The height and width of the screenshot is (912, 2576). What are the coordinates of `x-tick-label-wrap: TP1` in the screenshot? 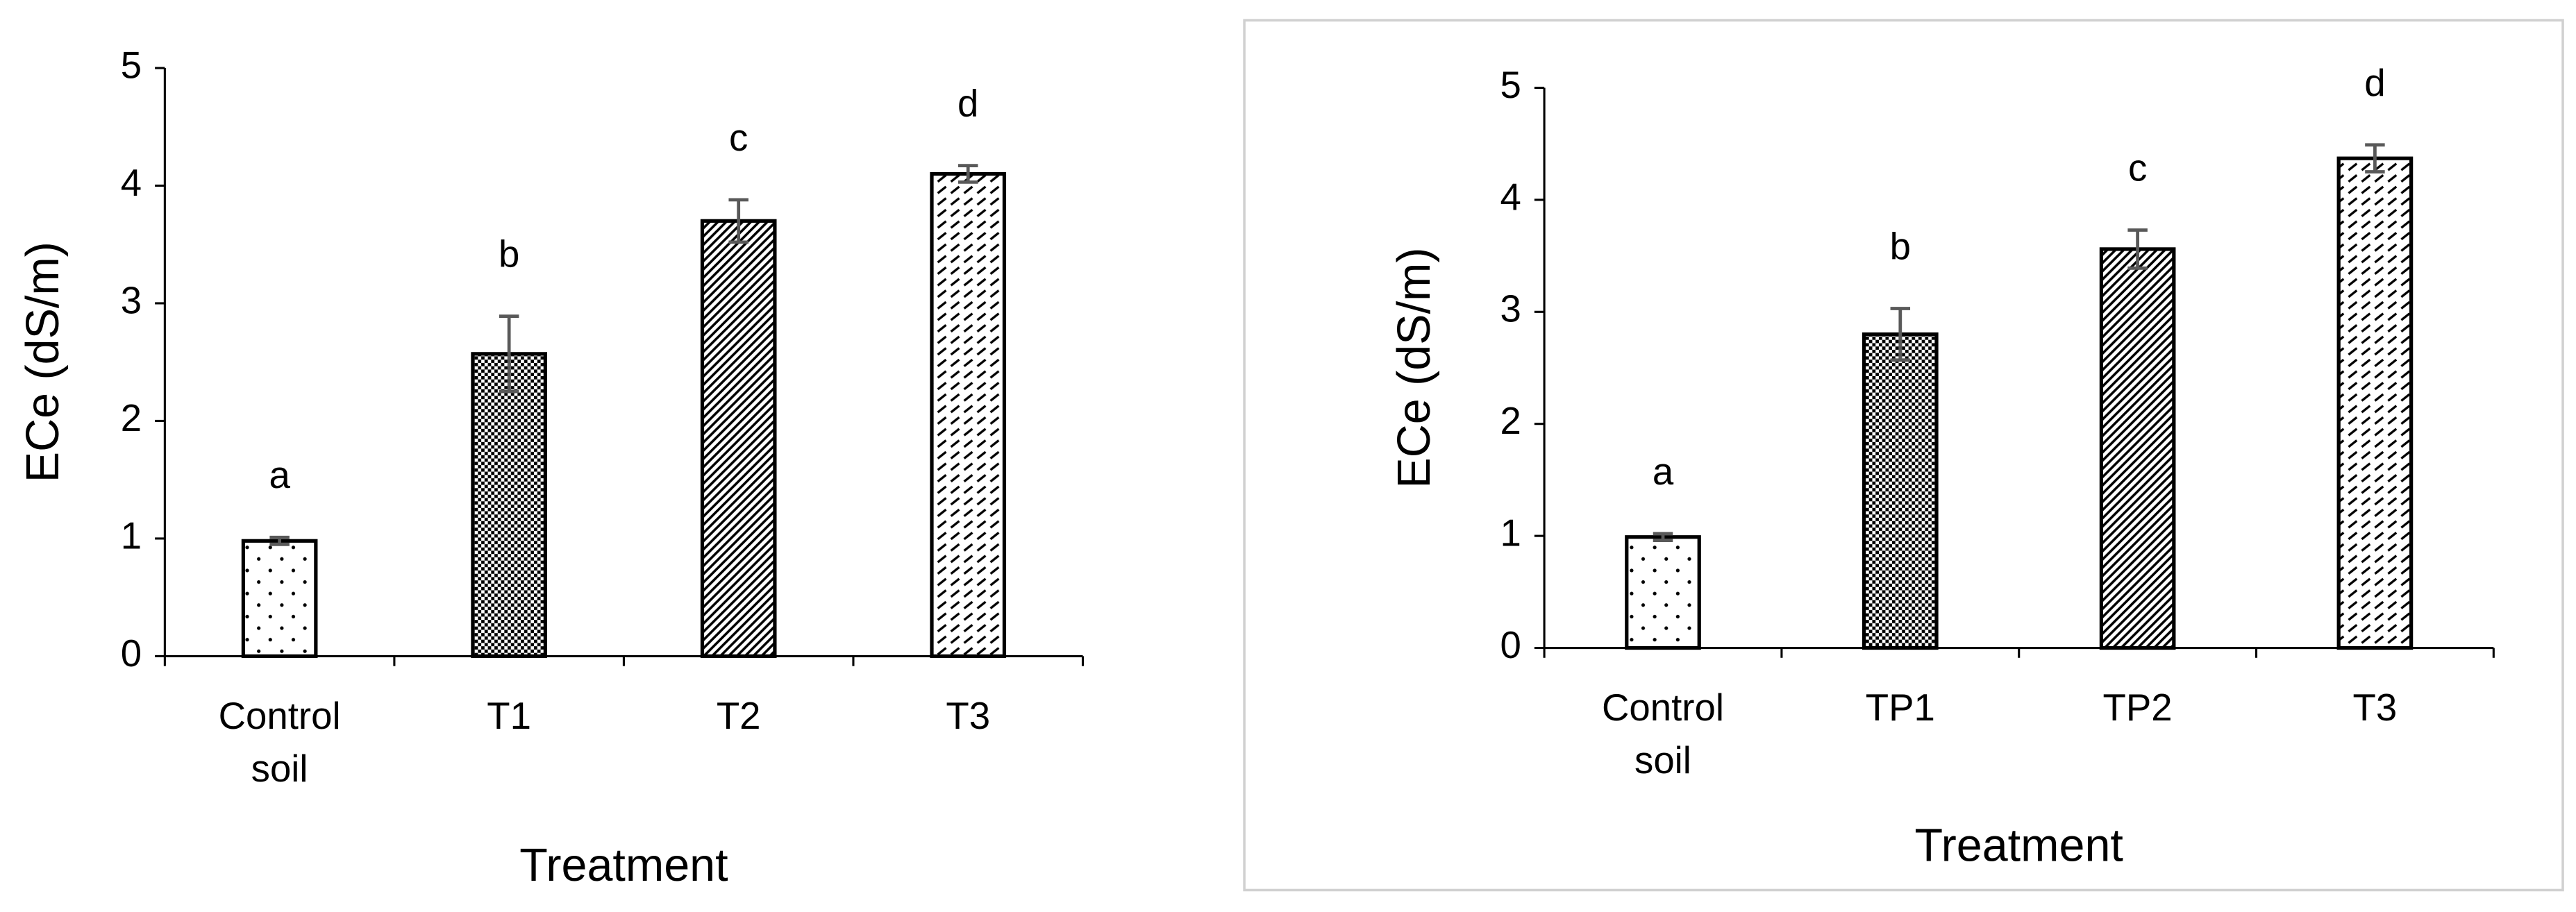 It's located at (1900, 707).